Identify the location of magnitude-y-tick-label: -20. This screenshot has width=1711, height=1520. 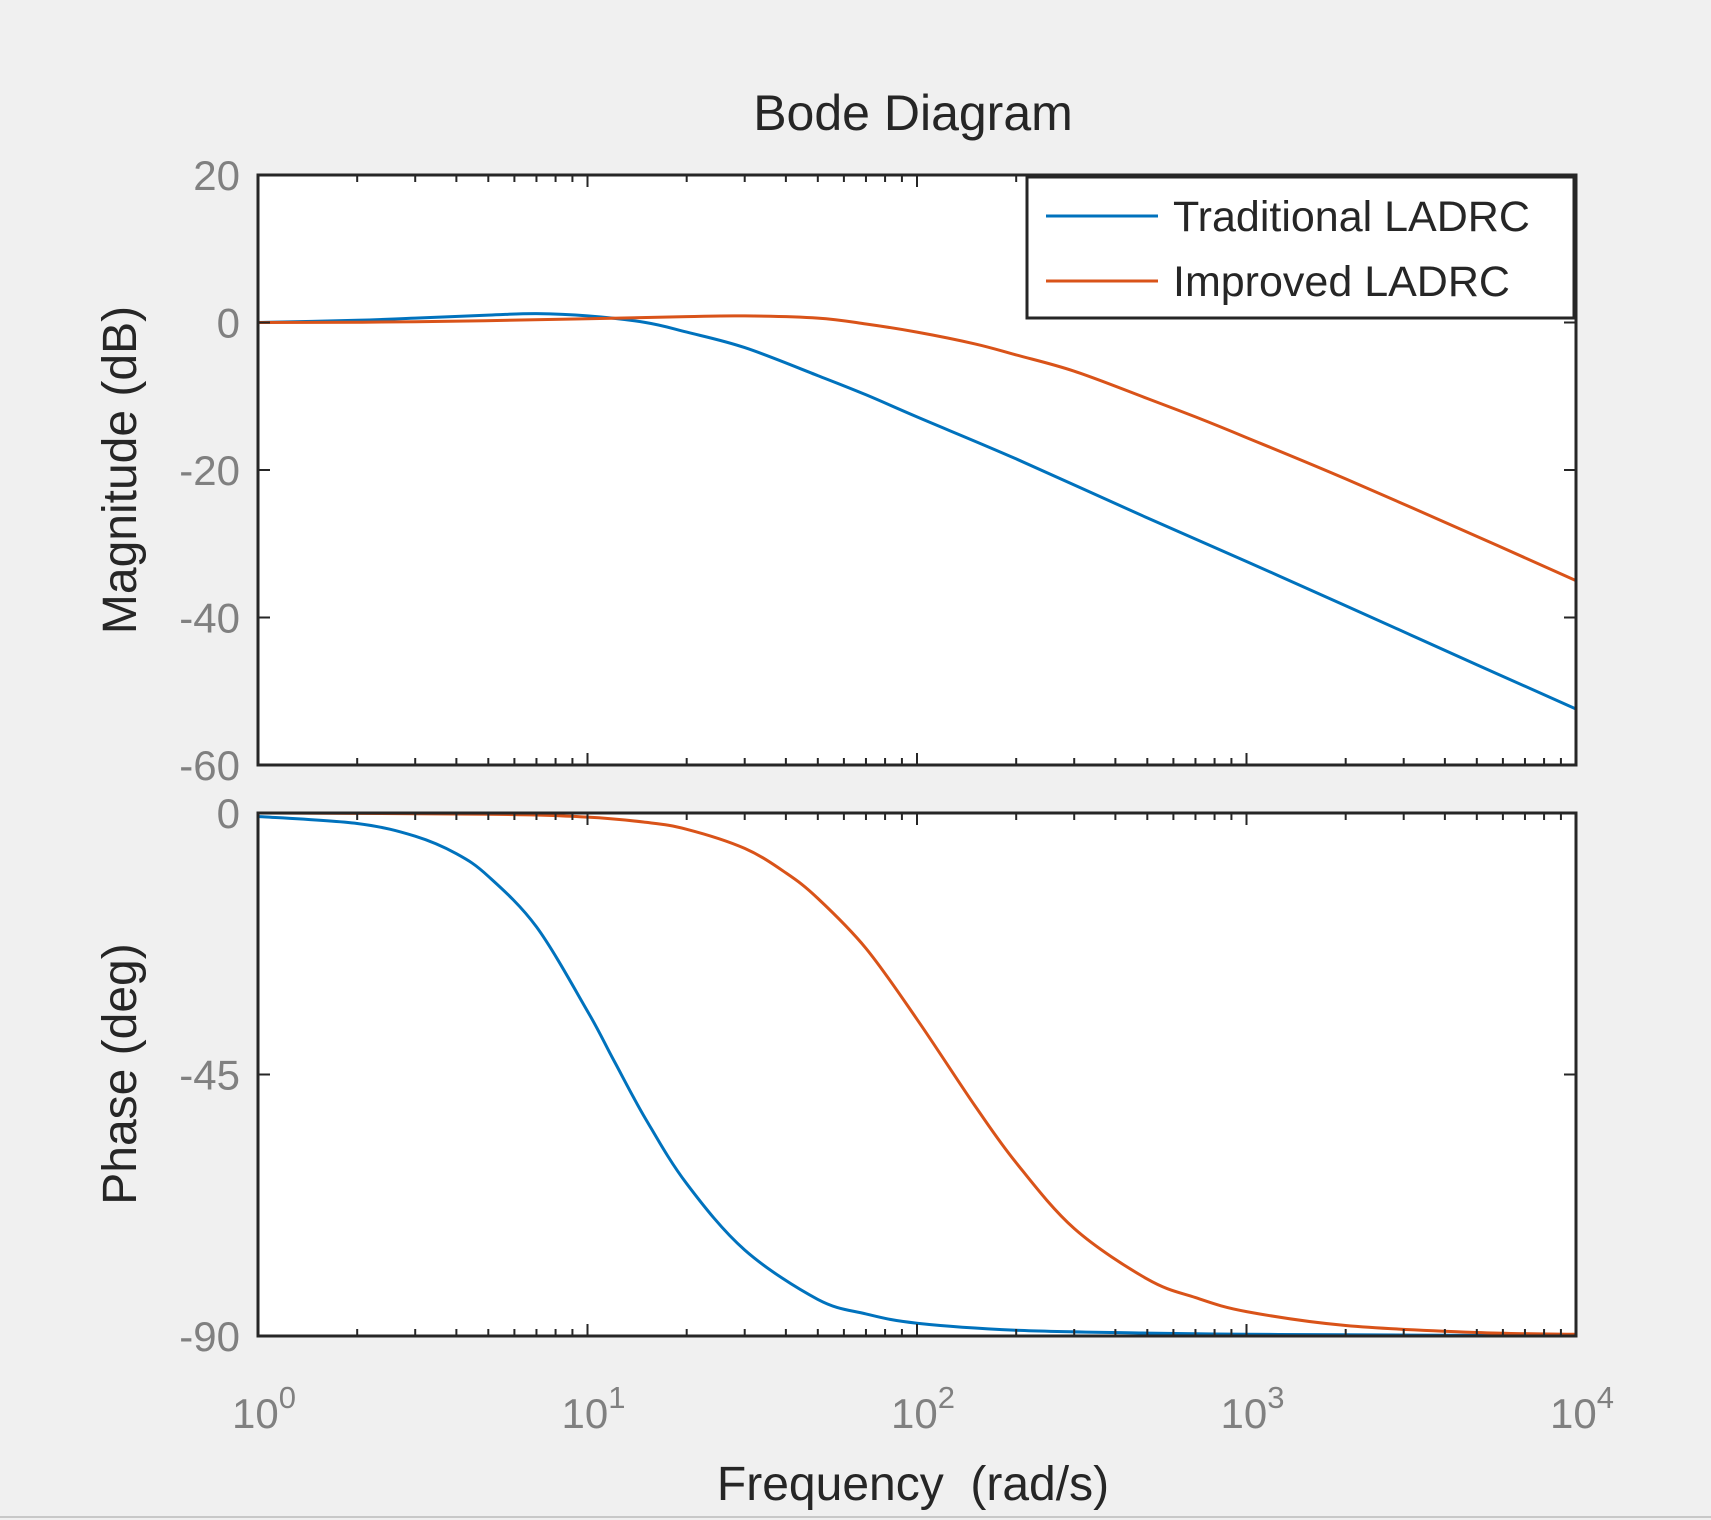
(209, 470).